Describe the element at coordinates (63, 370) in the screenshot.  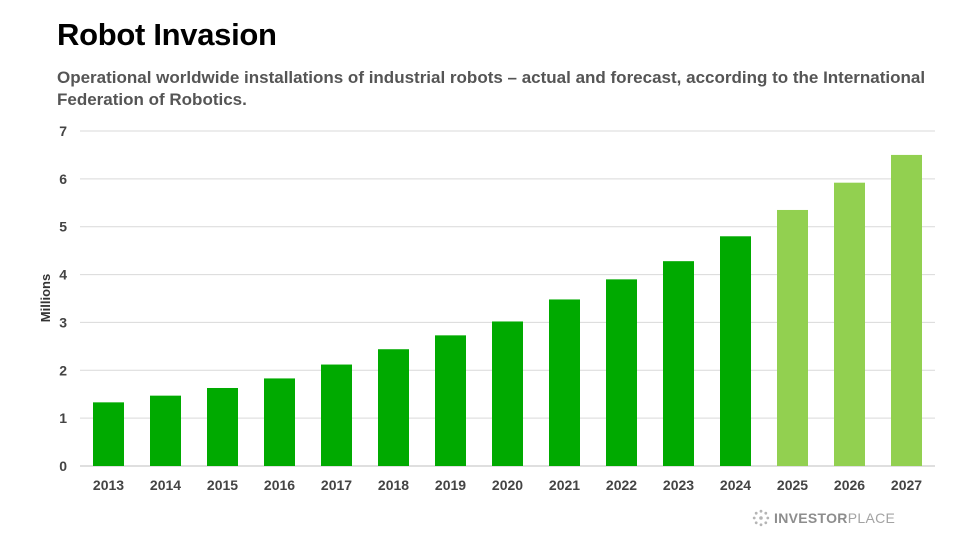
I see `y-tick-label: 2` at that location.